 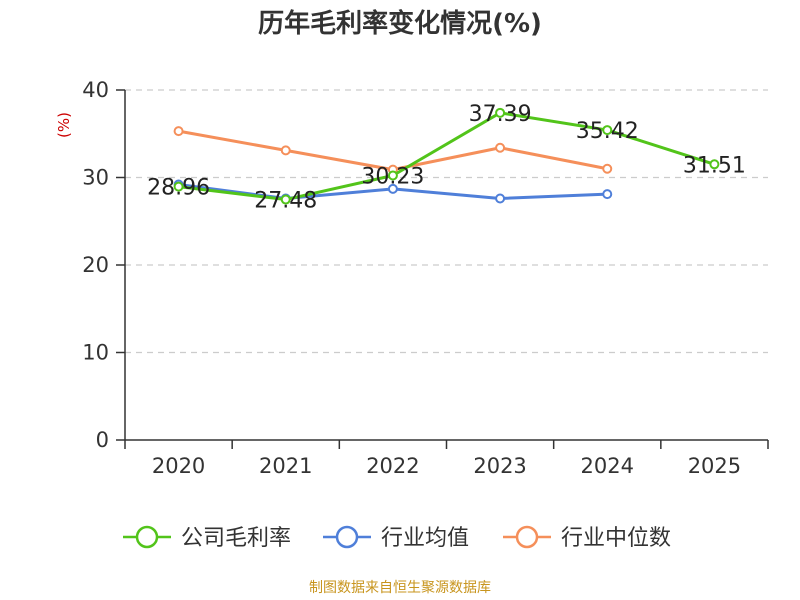 What do you see at coordinates (400, 24) in the screenshot?
I see `chart-title: 历年毛利率变化情况(%)` at bounding box center [400, 24].